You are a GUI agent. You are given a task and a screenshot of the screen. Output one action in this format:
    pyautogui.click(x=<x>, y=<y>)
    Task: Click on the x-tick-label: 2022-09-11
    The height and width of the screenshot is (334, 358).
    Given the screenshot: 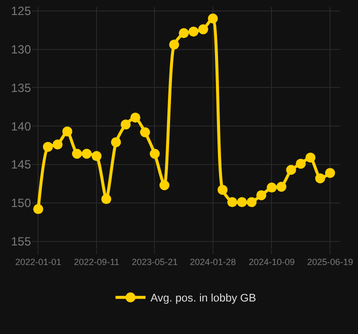 What is the action you would take?
    pyautogui.click(x=97, y=261)
    